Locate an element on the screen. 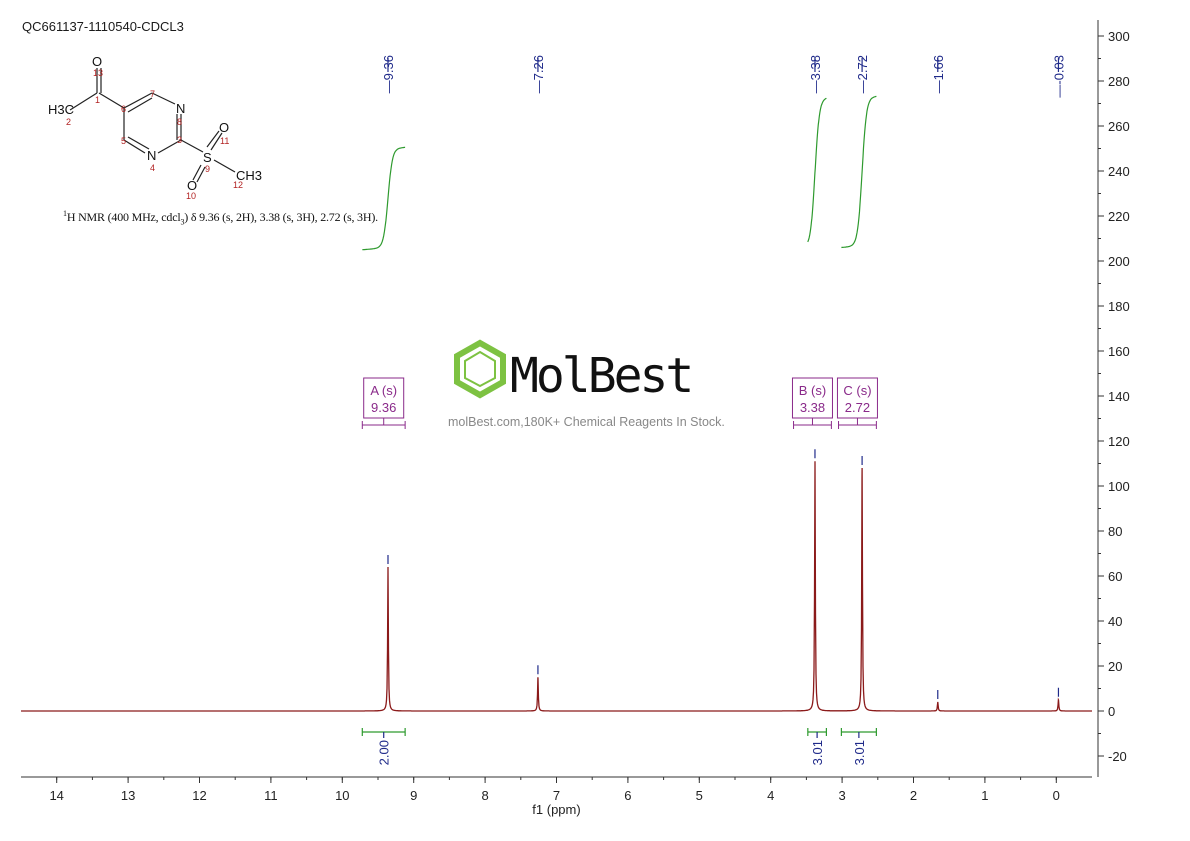 This screenshot has width=1190, height=841. x-tick-label: 7 is located at coordinates (556, 795).